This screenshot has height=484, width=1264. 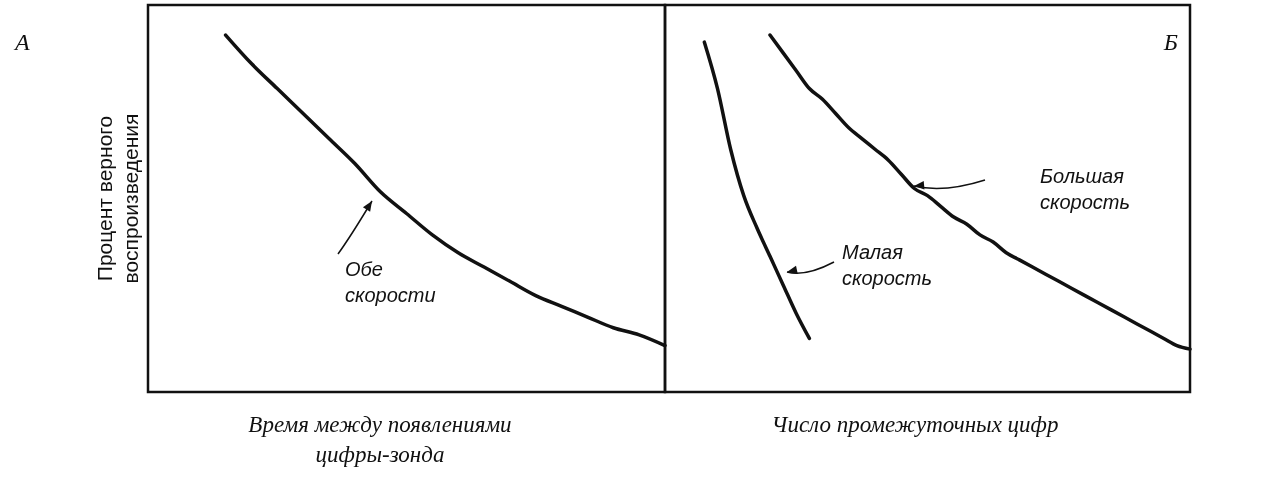 I want to click on x-axis-title: Число промежуточных цифр, so click(x=915, y=424).